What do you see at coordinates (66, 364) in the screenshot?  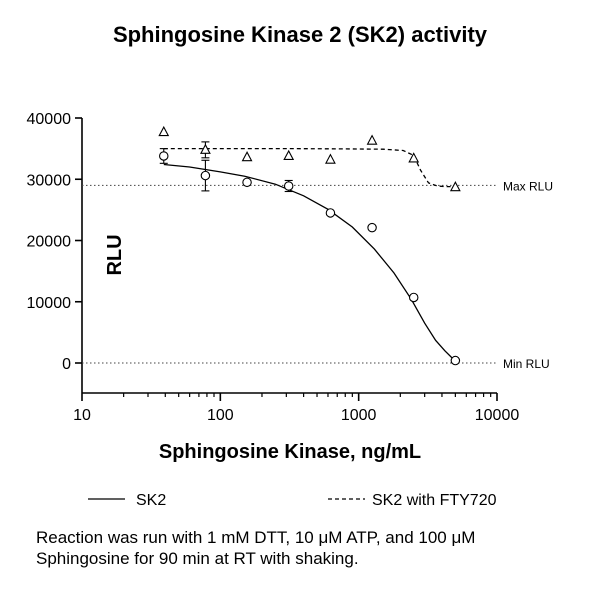 I see `y-tick-label: 0` at bounding box center [66, 364].